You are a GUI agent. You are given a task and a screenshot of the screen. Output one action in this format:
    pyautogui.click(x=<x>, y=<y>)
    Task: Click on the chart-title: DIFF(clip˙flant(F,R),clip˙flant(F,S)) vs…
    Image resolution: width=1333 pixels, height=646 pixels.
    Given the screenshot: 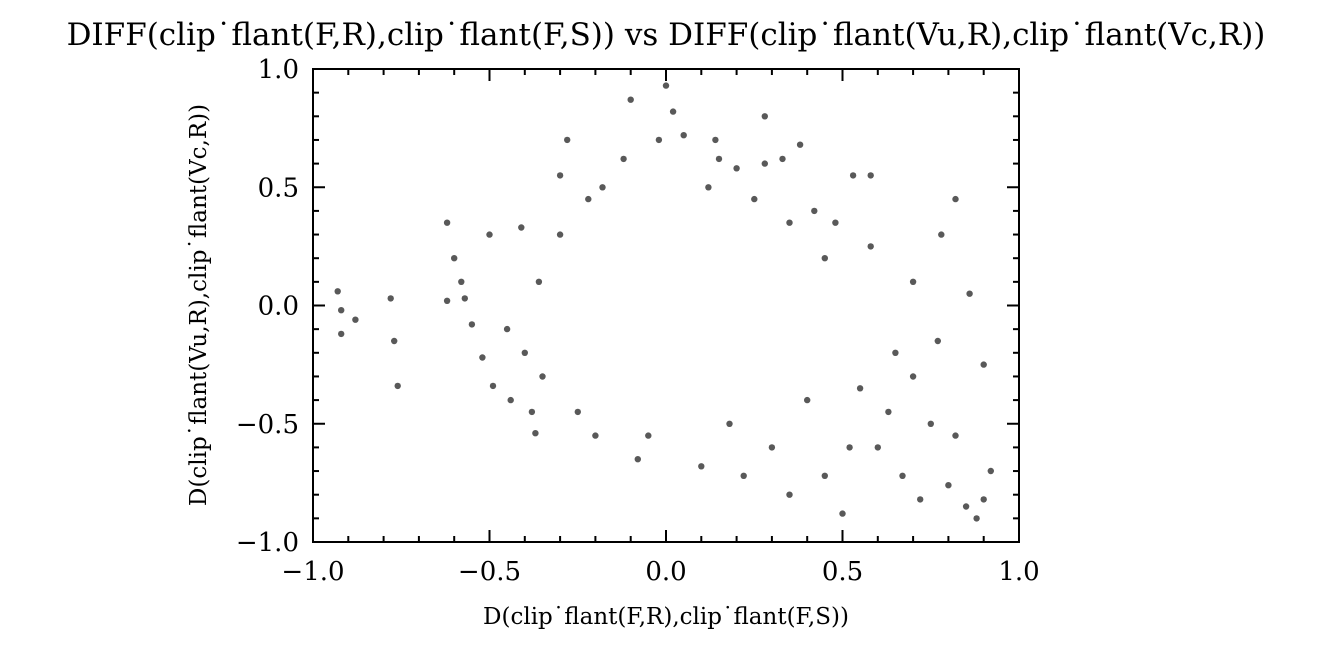 What is the action you would take?
    pyautogui.click(x=666, y=35)
    